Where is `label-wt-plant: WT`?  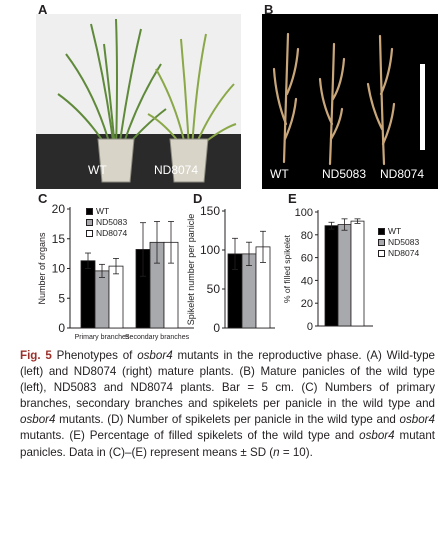
label-wt-plant: WT is located at coordinates (97, 170).